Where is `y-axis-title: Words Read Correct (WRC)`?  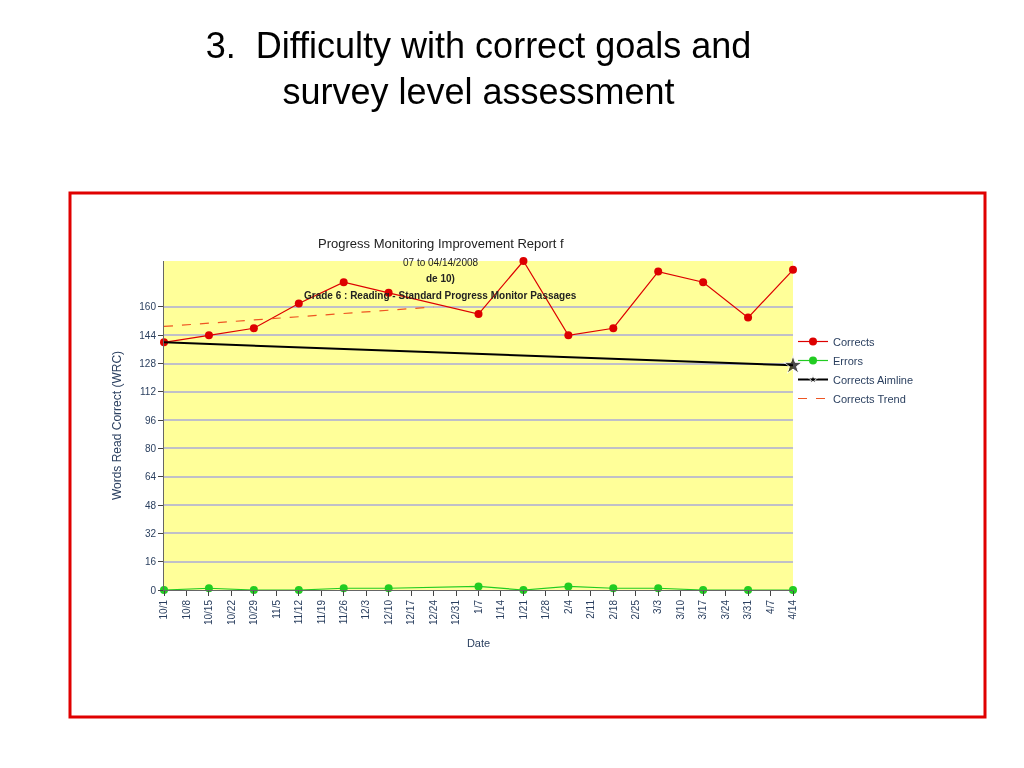
y-axis-title: Words Read Correct (WRC) is located at coordinates (116, 425).